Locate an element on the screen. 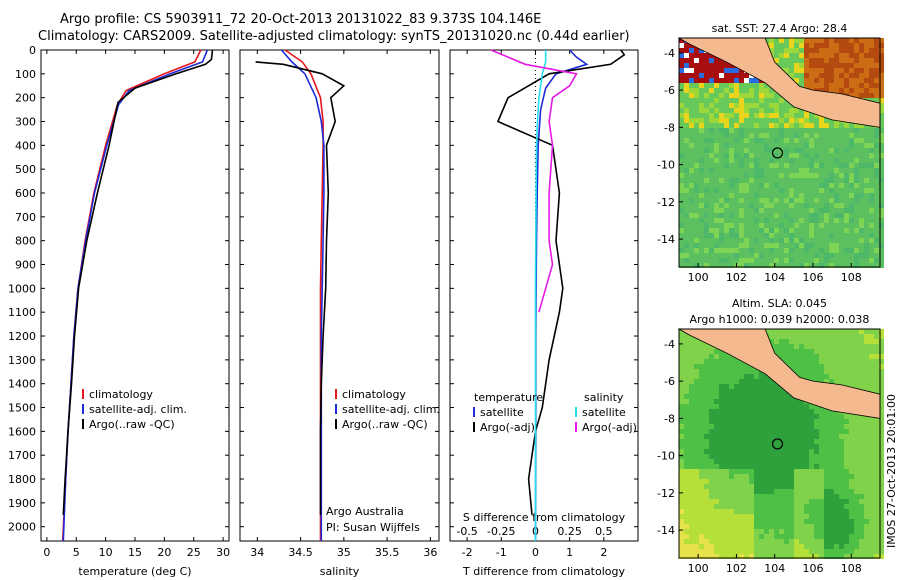 Image resolution: width=900 pixels, height=580 pixels. legend-label: satellite-adj. clim. is located at coordinates (391, 409).